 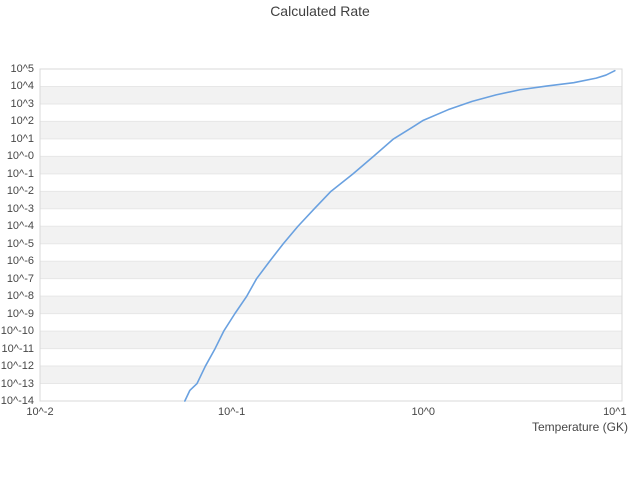 What do you see at coordinates (20, 296) in the screenshot?
I see `y-tick-label: 10^-8` at bounding box center [20, 296].